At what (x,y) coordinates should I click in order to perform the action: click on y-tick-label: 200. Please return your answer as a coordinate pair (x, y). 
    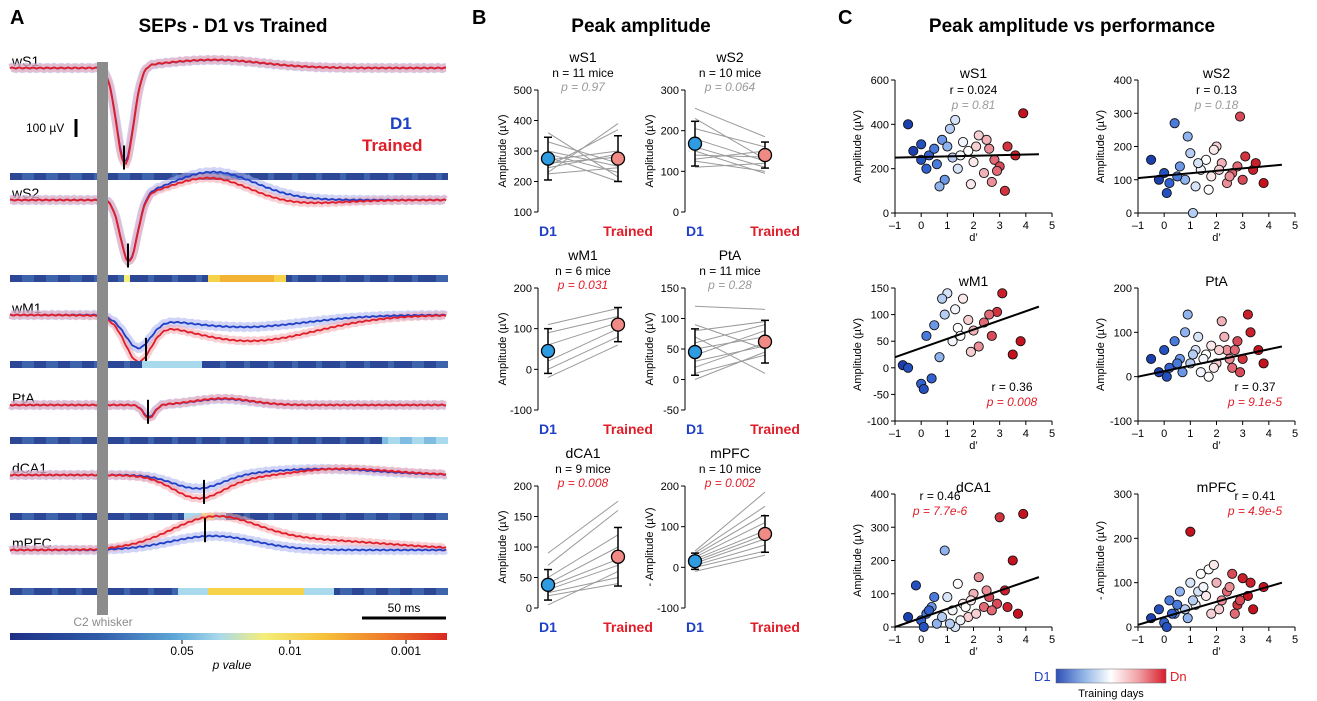
    Looking at the image, I should click on (880, 562).